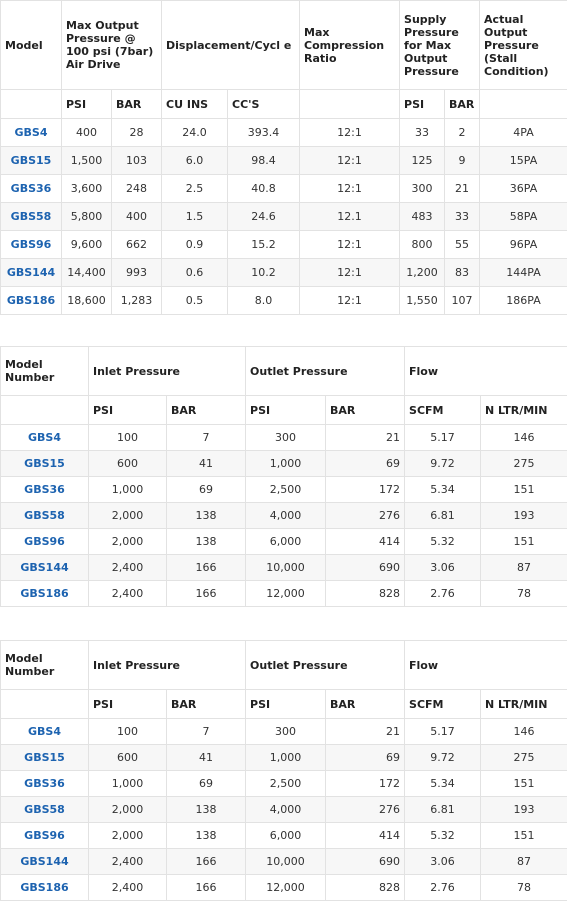 The width and height of the screenshot is (567, 920). I want to click on subheader-cell: PSI, so click(127, 704).